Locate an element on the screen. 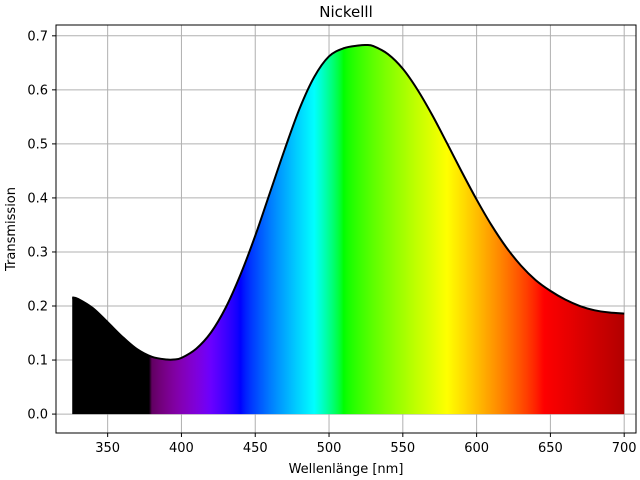 The height and width of the screenshot is (480, 640). y-axis-label: Transmission is located at coordinates (11, 229).